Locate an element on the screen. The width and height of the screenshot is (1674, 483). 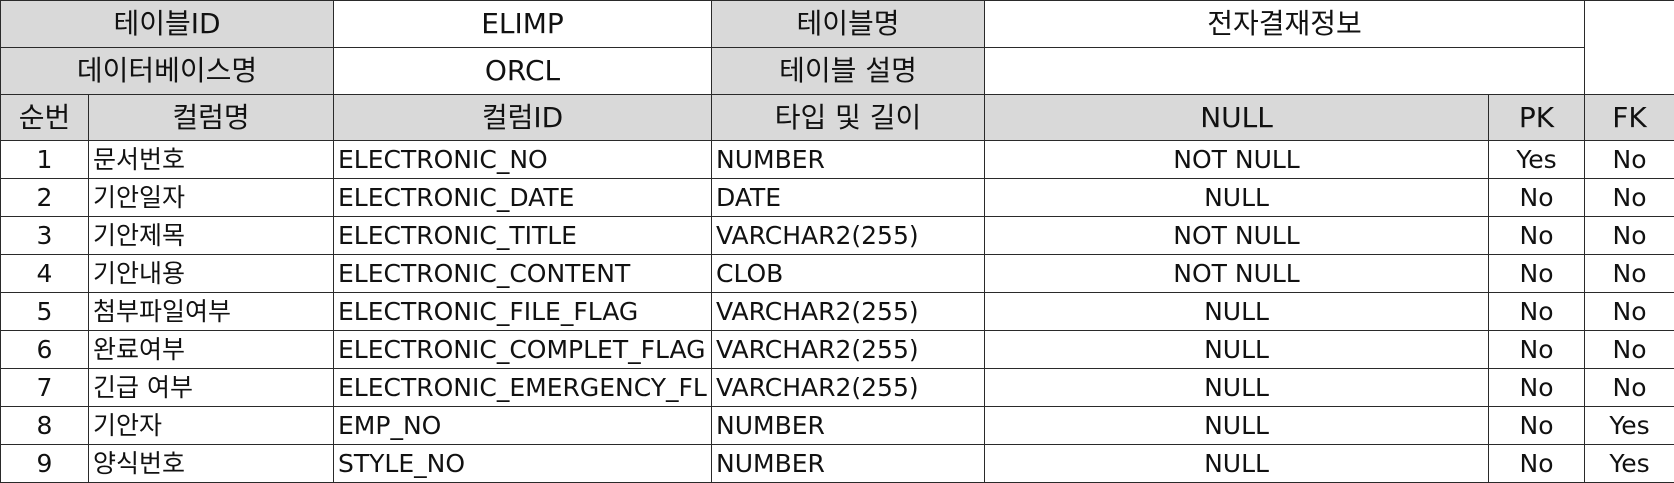
cell-column-name: 완료여부 is located at coordinates (211, 350).